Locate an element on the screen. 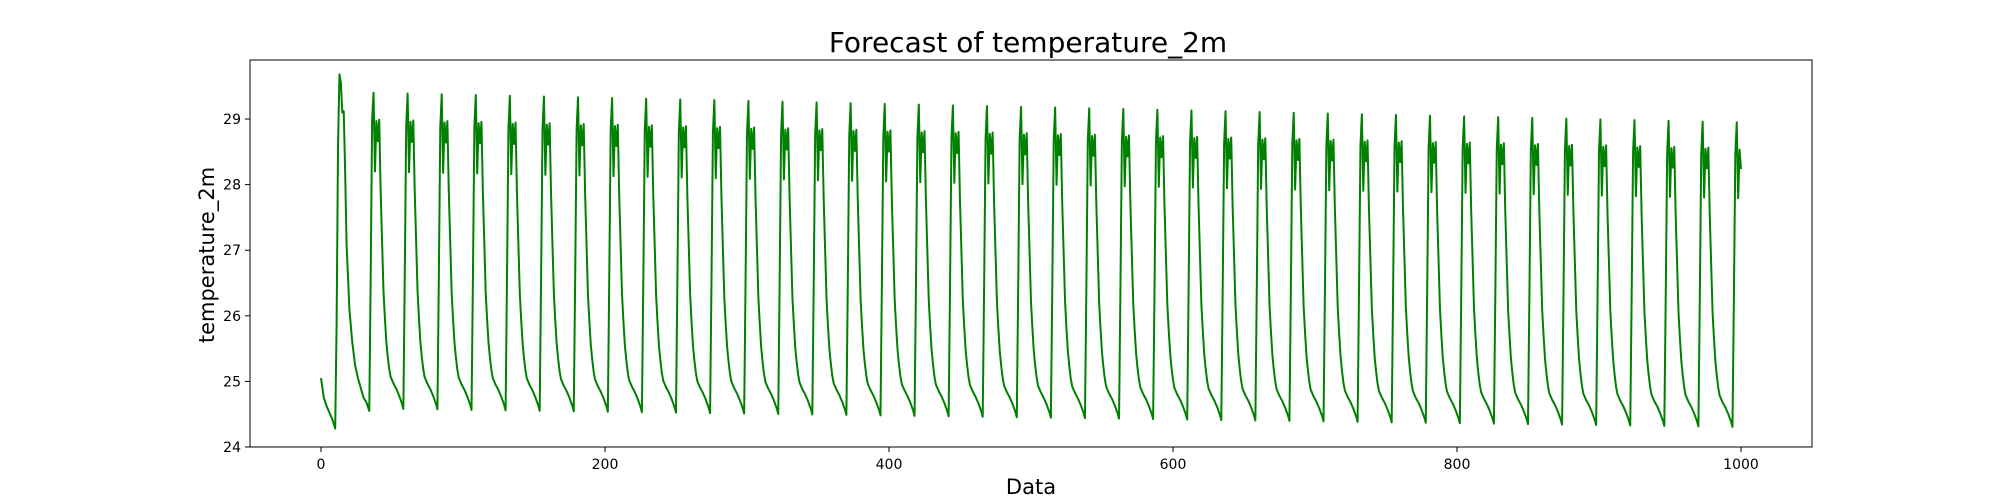 The width and height of the screenshot is (2000, 504). y-tick-label: 28 is located at coordinates (232, 186).